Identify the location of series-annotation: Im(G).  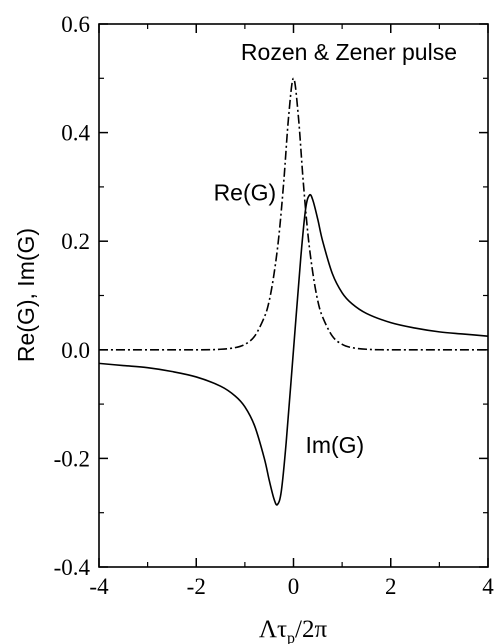
(334, 445).